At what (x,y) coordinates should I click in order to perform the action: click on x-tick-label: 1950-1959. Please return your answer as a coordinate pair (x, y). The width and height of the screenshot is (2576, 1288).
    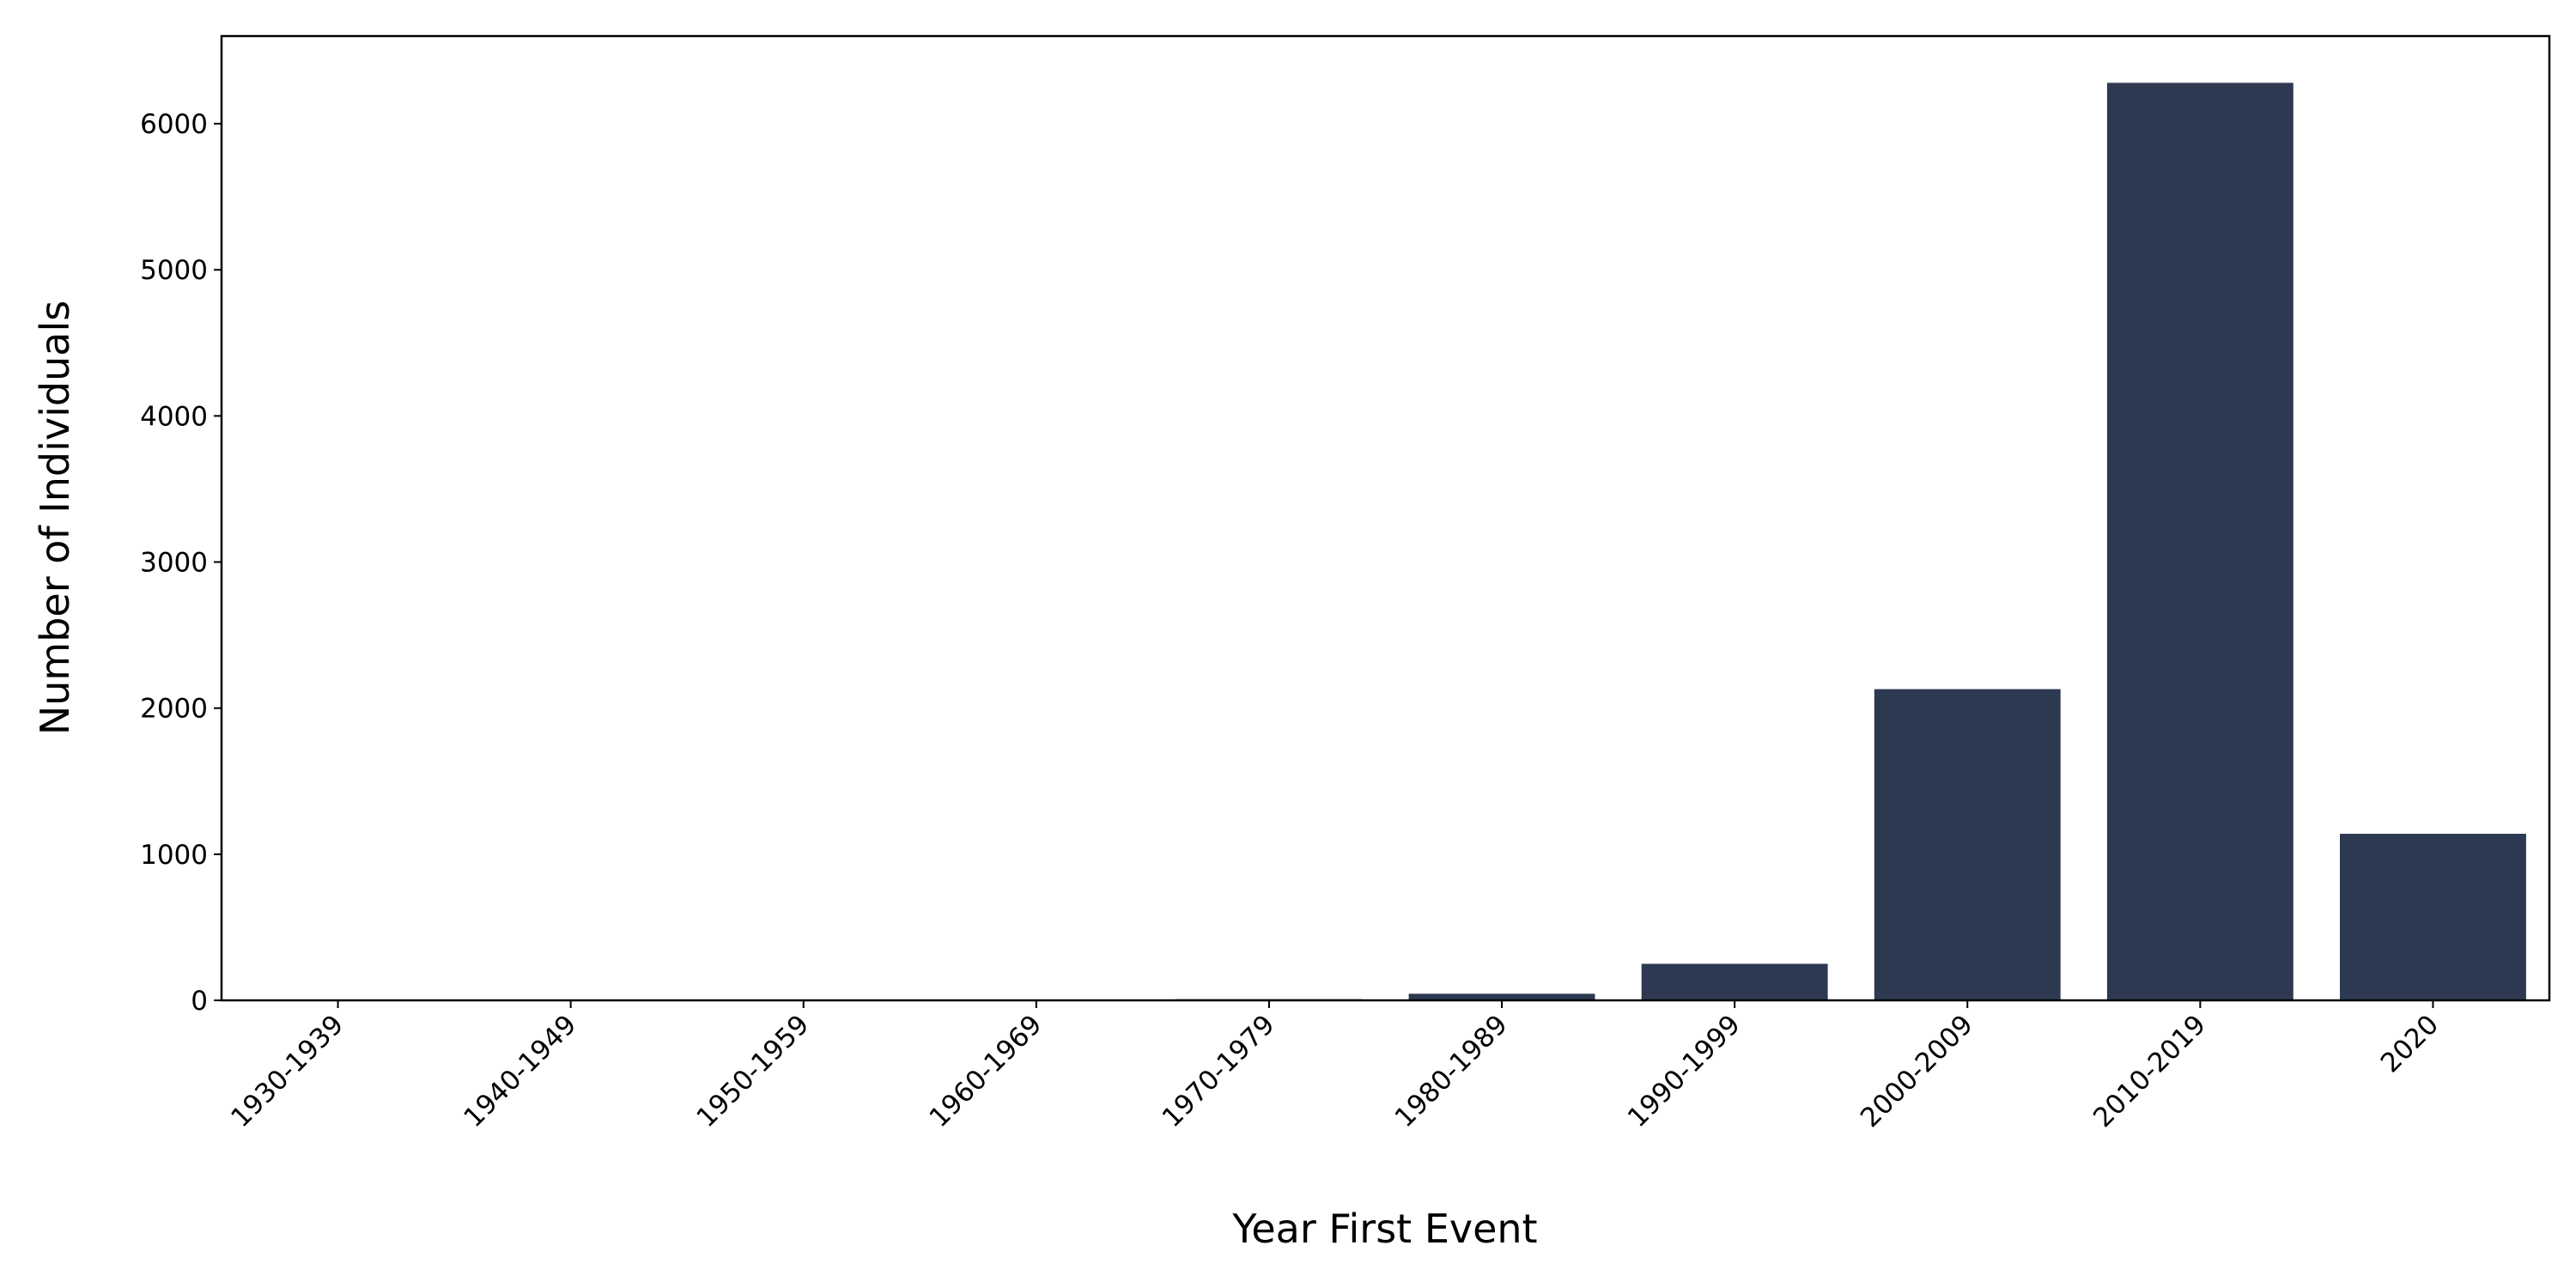
    Looking at the image, I should click on (753, 1071).